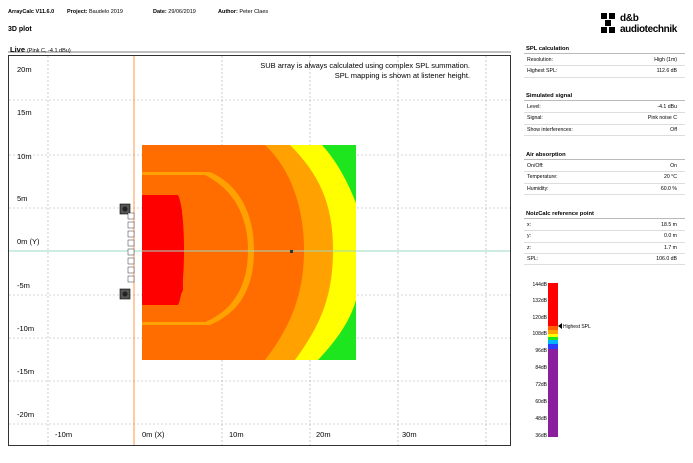 The width and height of the screenshot is (693, 463). Describe the element at coordinates (409, 434) in the screenshot. I see `x-tick-label: 30m` at that location.